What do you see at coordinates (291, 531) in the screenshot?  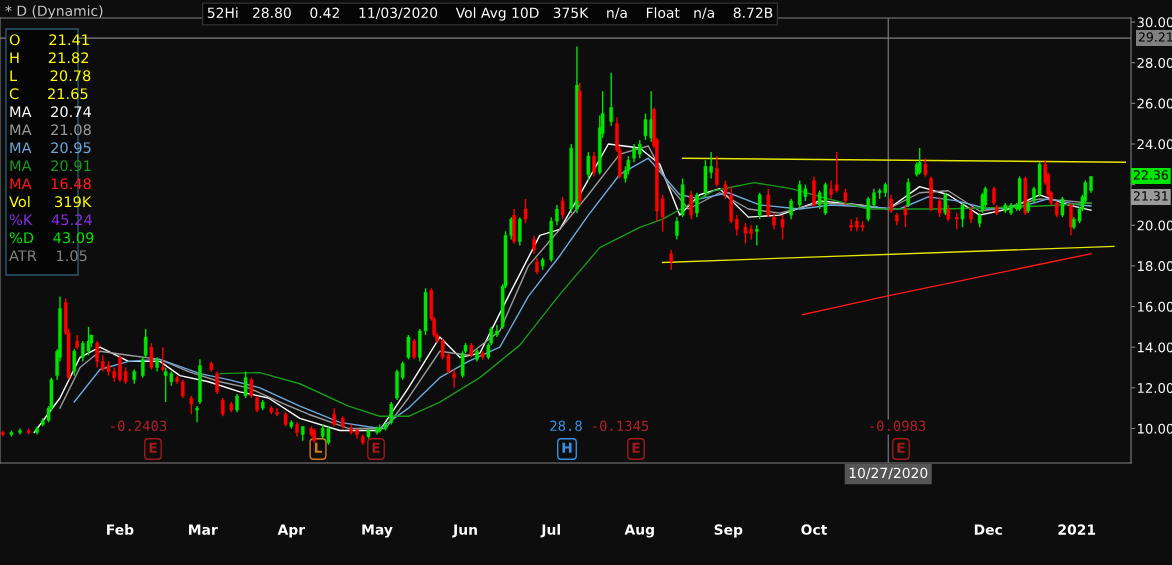 I see `x-tick-label: Apr` at bounding box center [291, 531].